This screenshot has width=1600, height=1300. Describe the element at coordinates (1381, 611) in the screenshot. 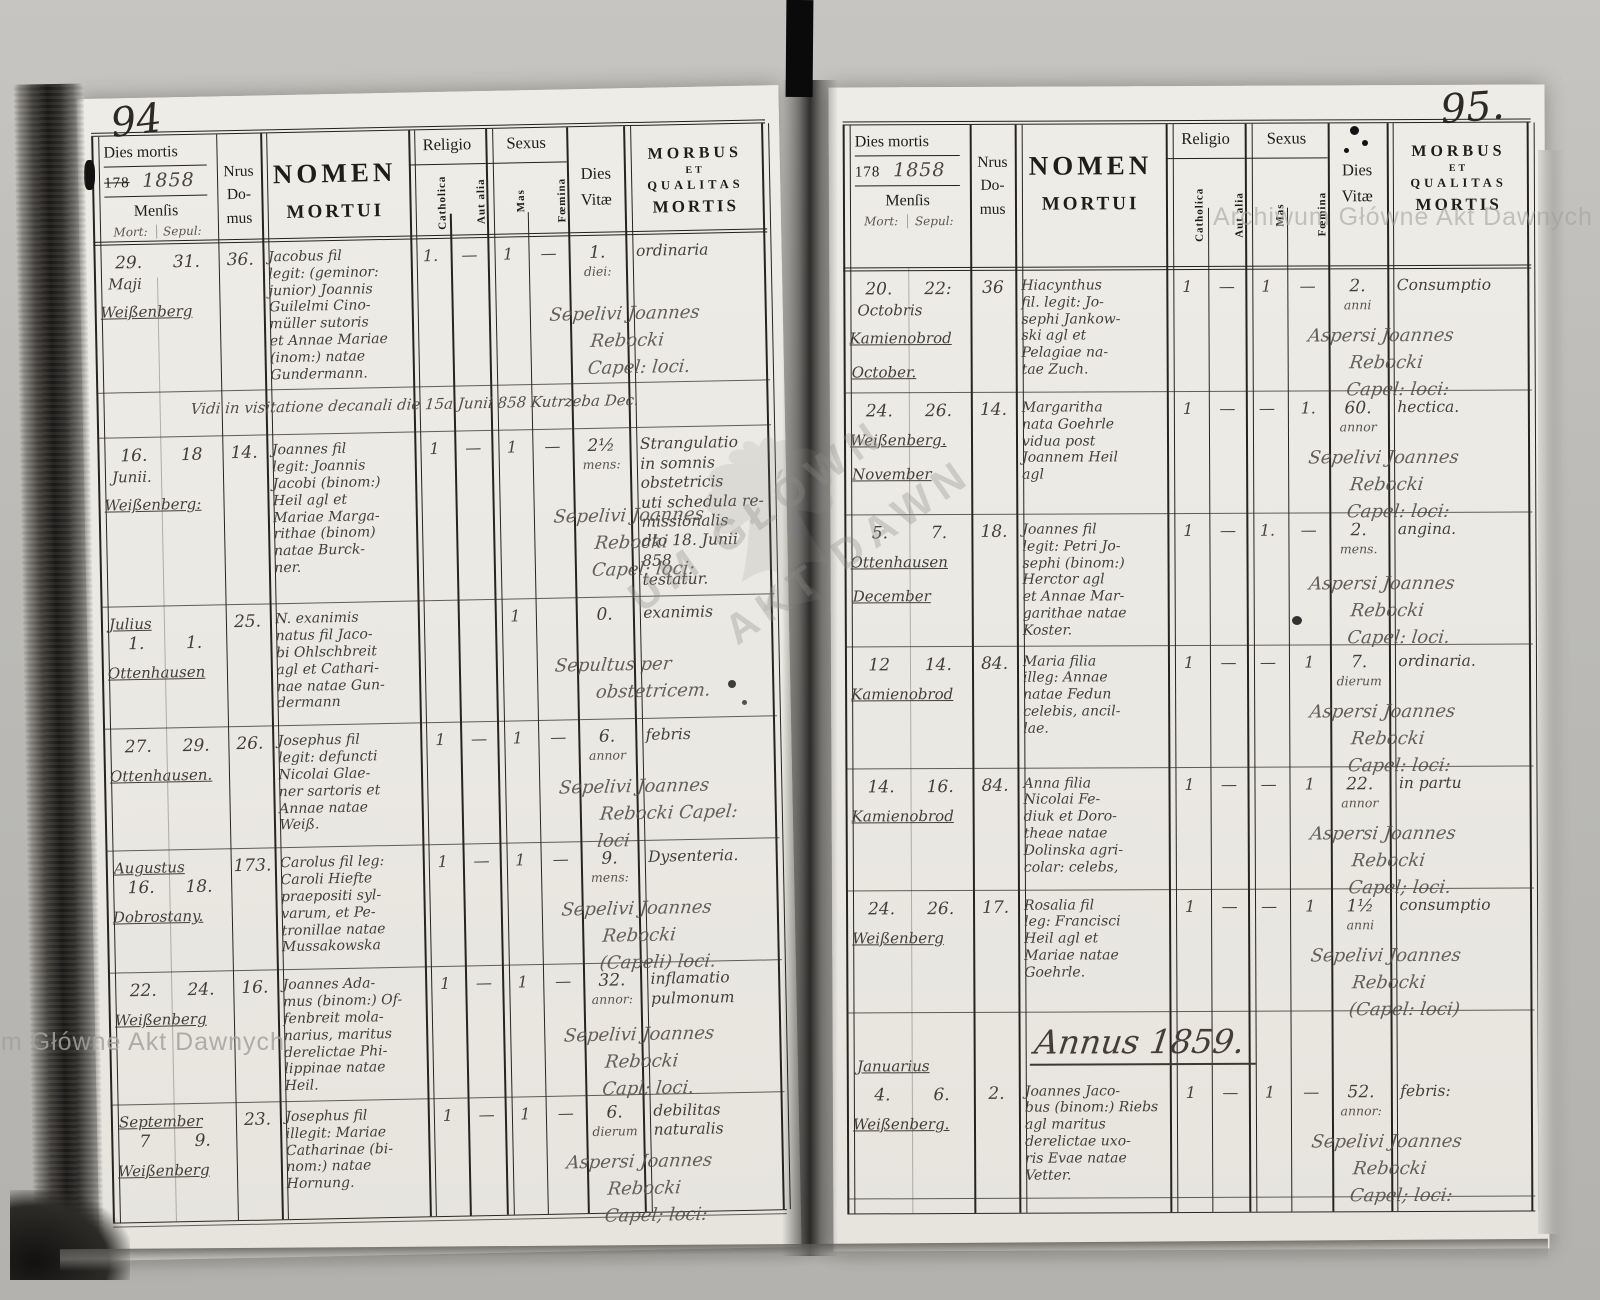

I see `burial-note: Aspersi Joannes Rebocki Capel: loci.` at that location.